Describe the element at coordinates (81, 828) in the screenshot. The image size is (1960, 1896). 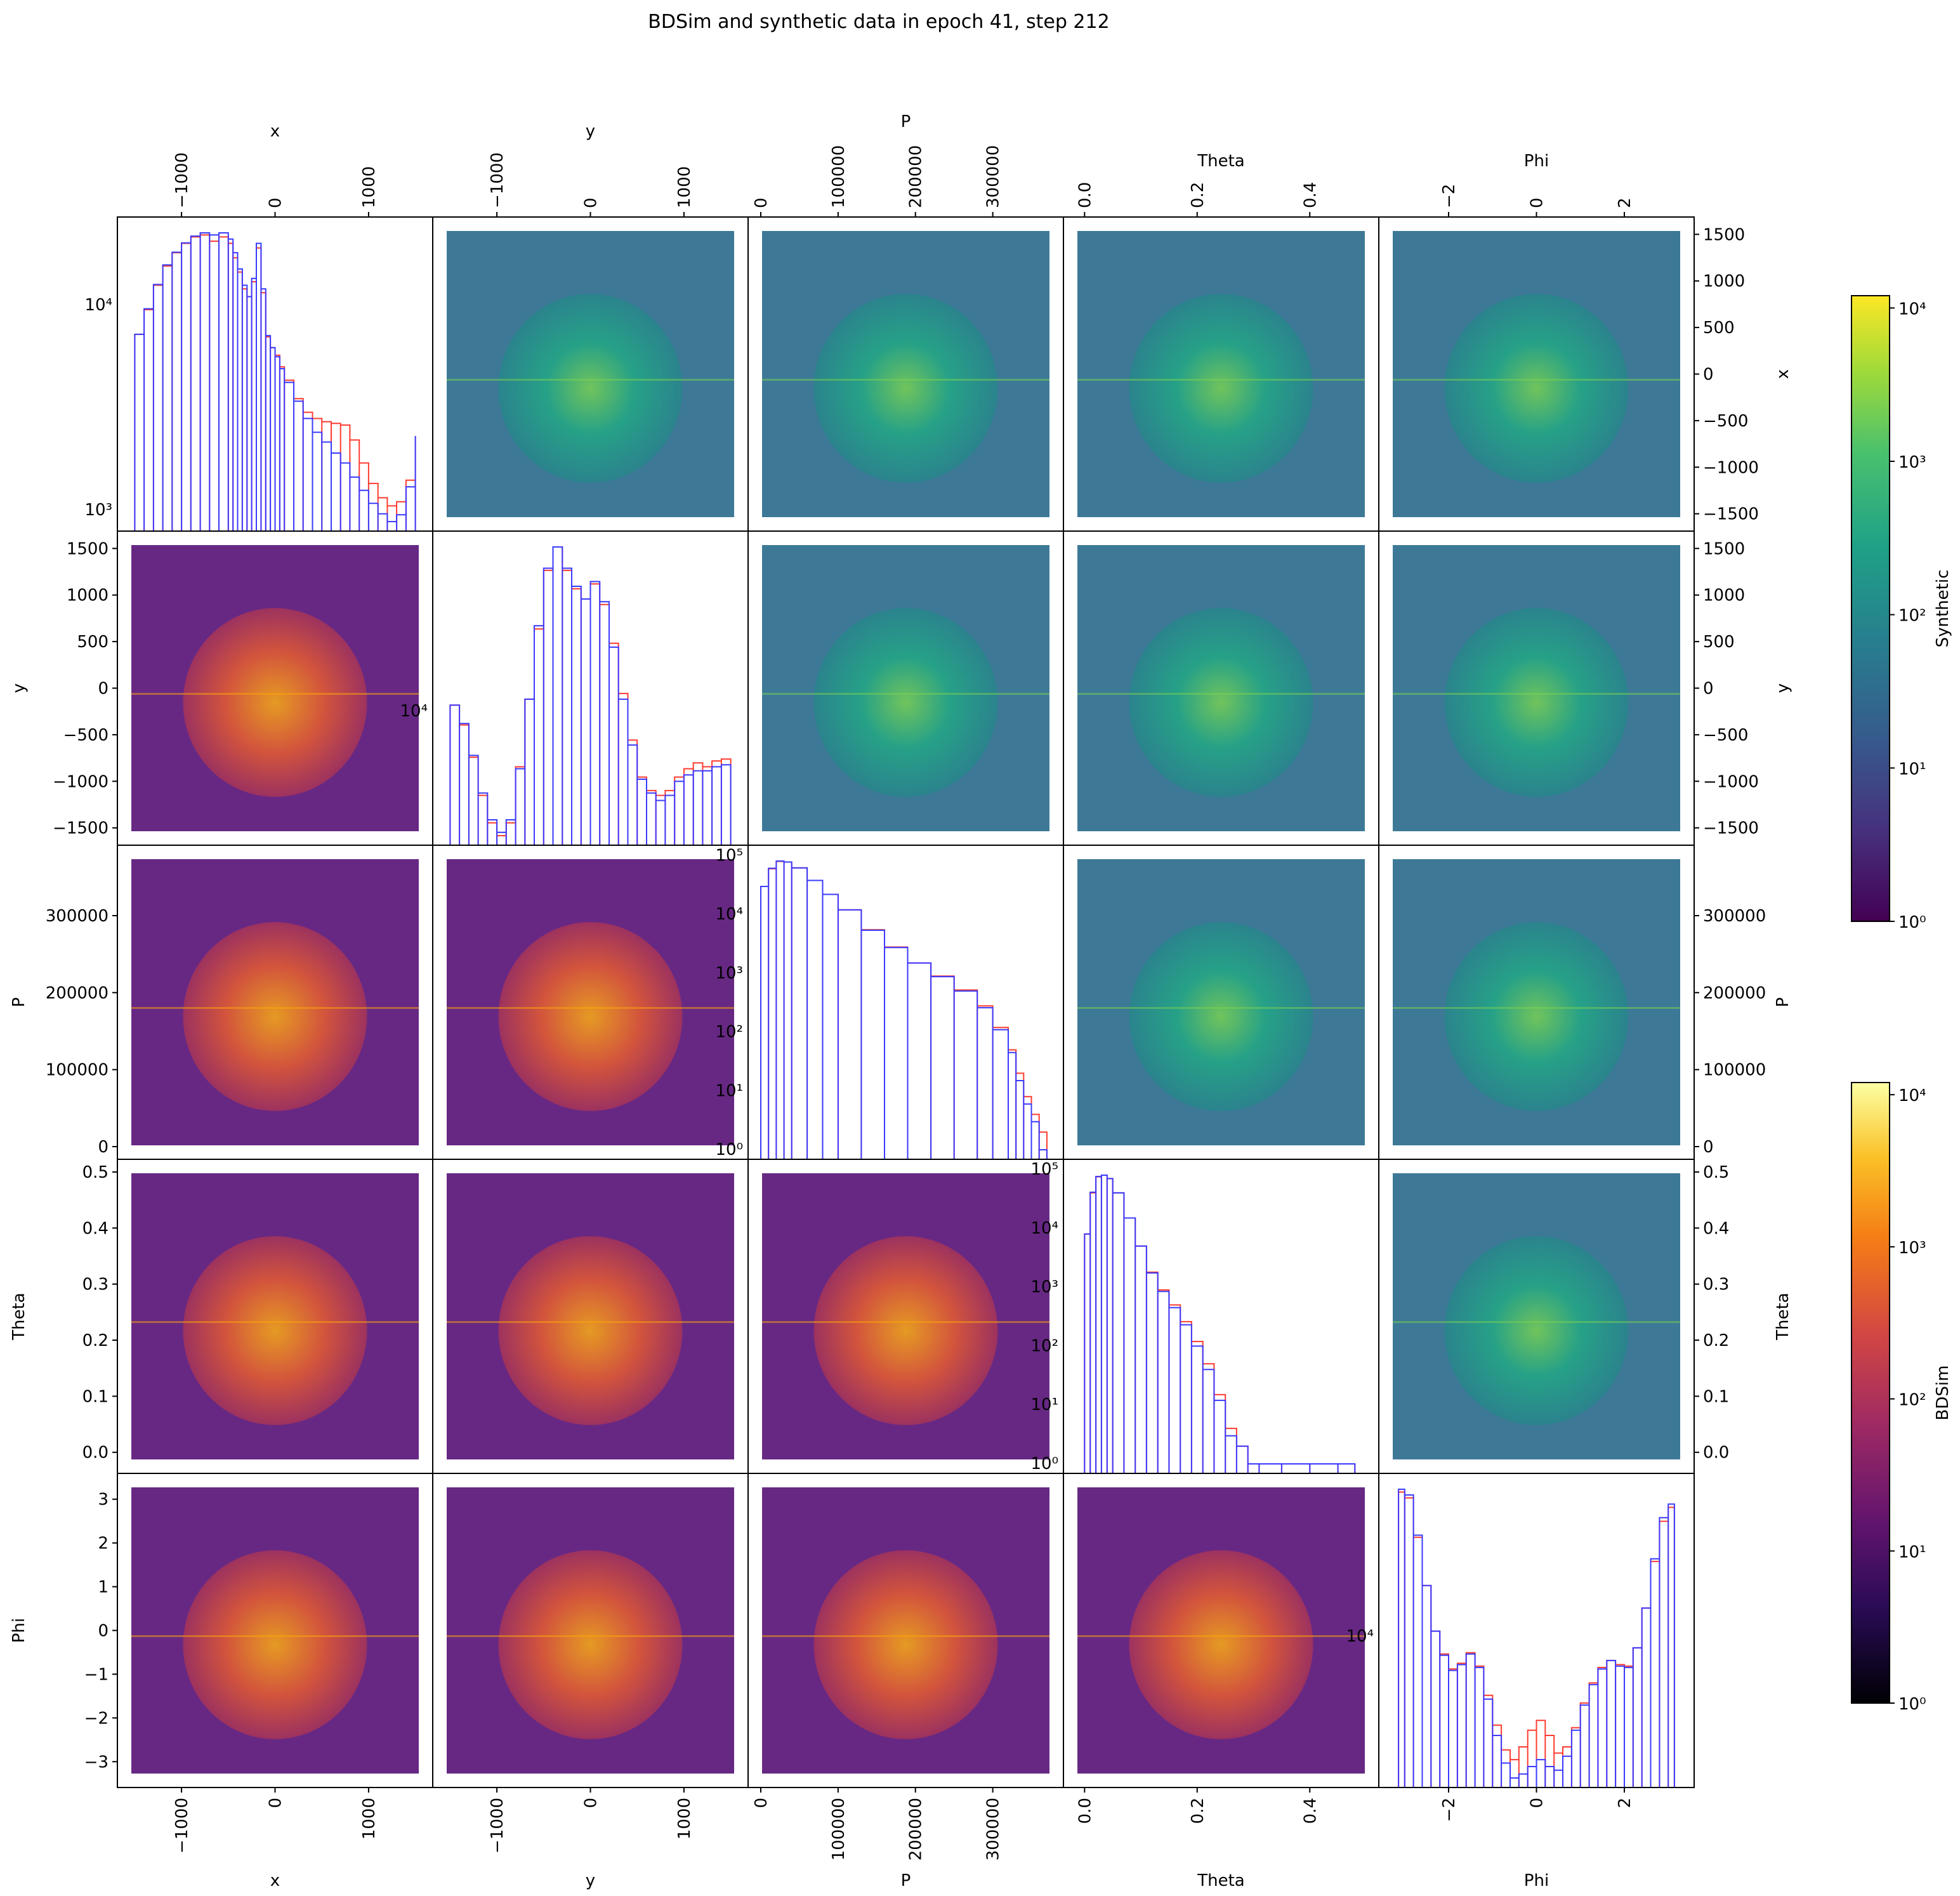
I see `left-tick-label: −1500` at that location.